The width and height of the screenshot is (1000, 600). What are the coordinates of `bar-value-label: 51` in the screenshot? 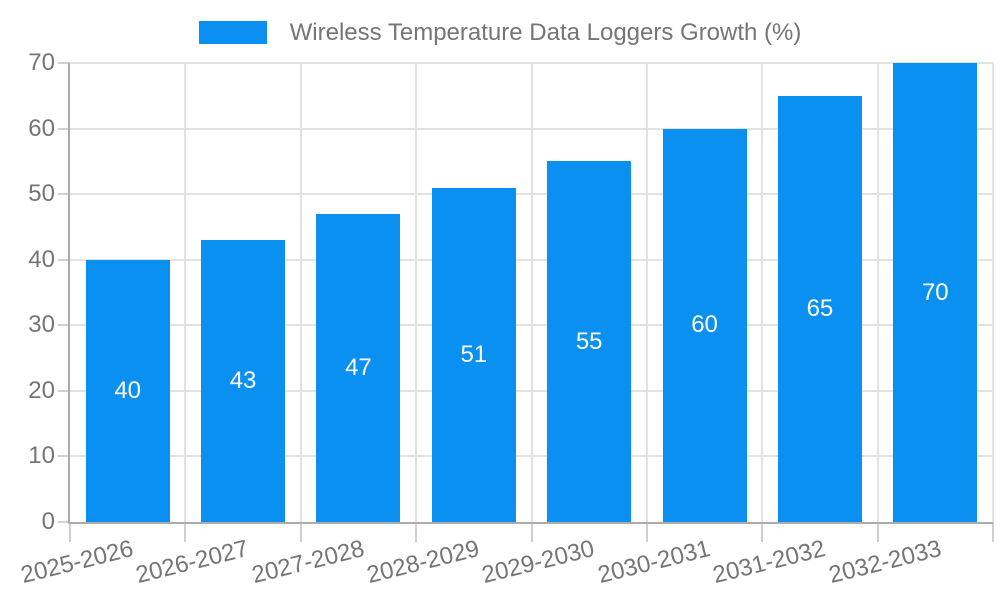 It's located at (474, 354).